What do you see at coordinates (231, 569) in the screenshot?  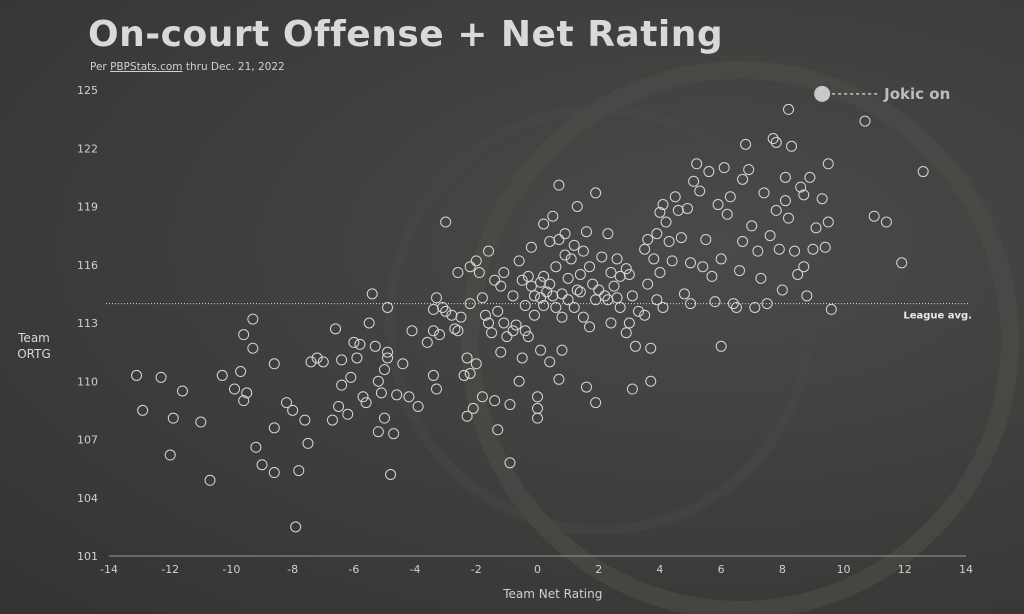 I see `x-tick-label: -10` at bounding box center [231, 569].